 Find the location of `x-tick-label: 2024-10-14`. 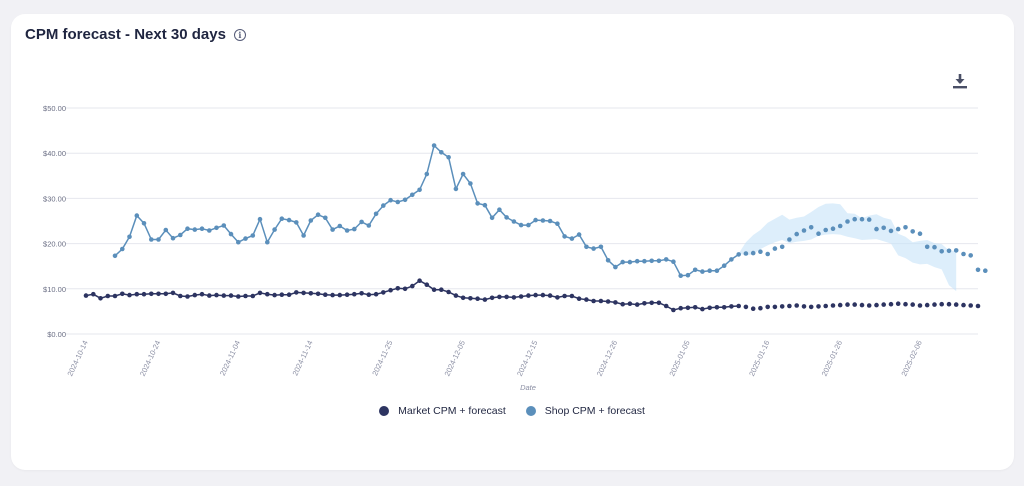

x-tick-label: 2024-10-14 is located at coordinates (77, 358).